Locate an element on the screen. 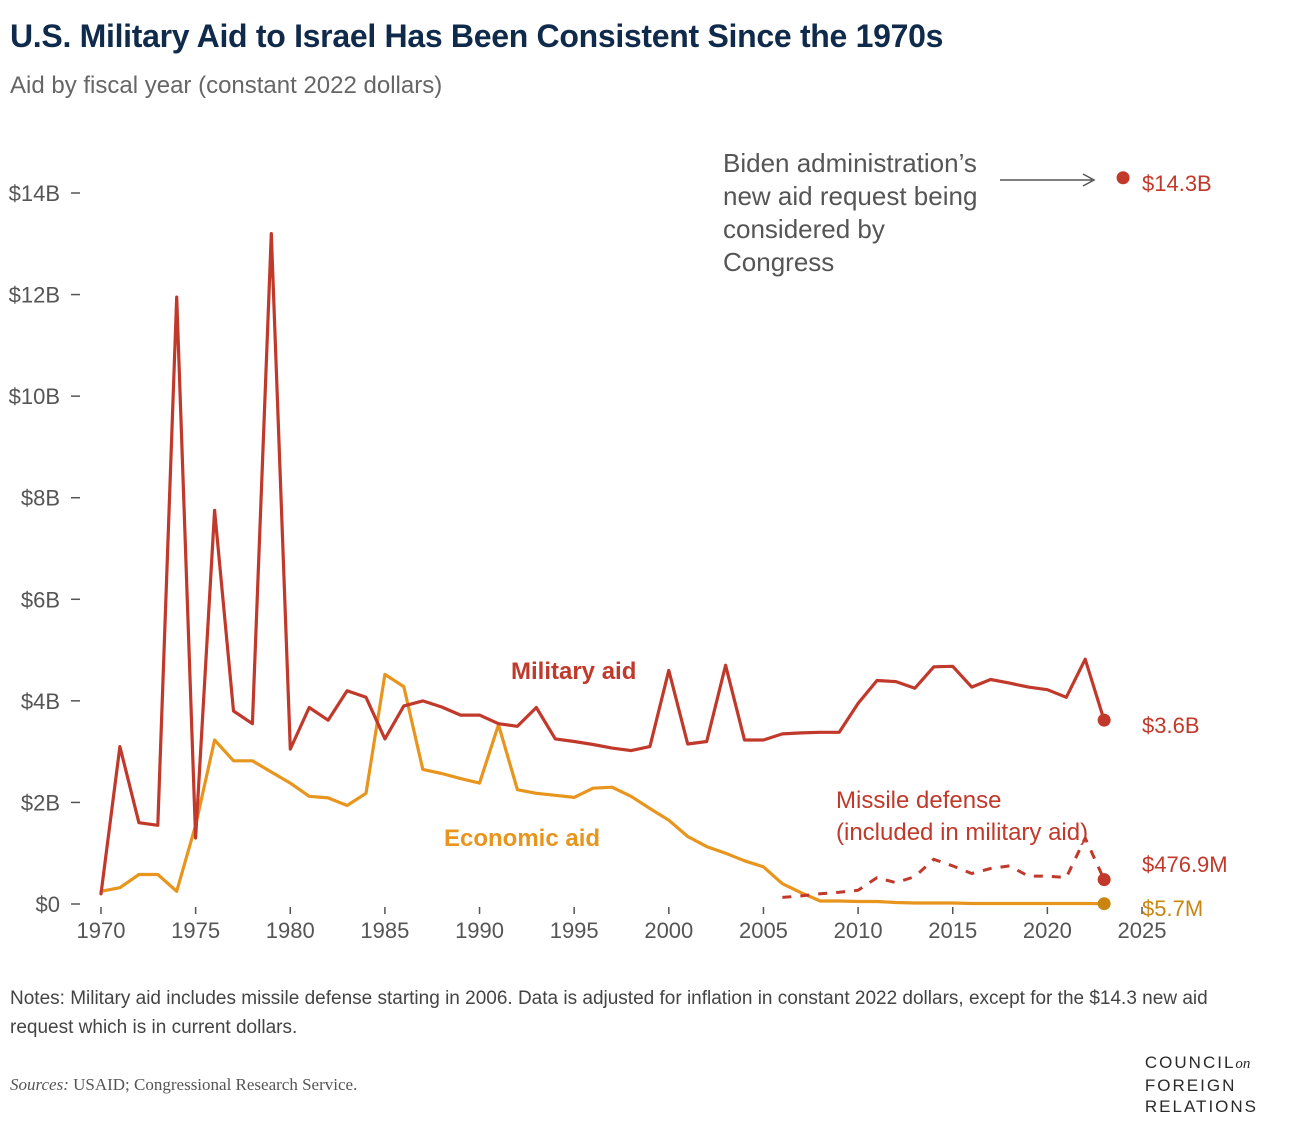 The image size is (1290, 1130). y-tick-label: $0 is located at coordinates (48, 904).